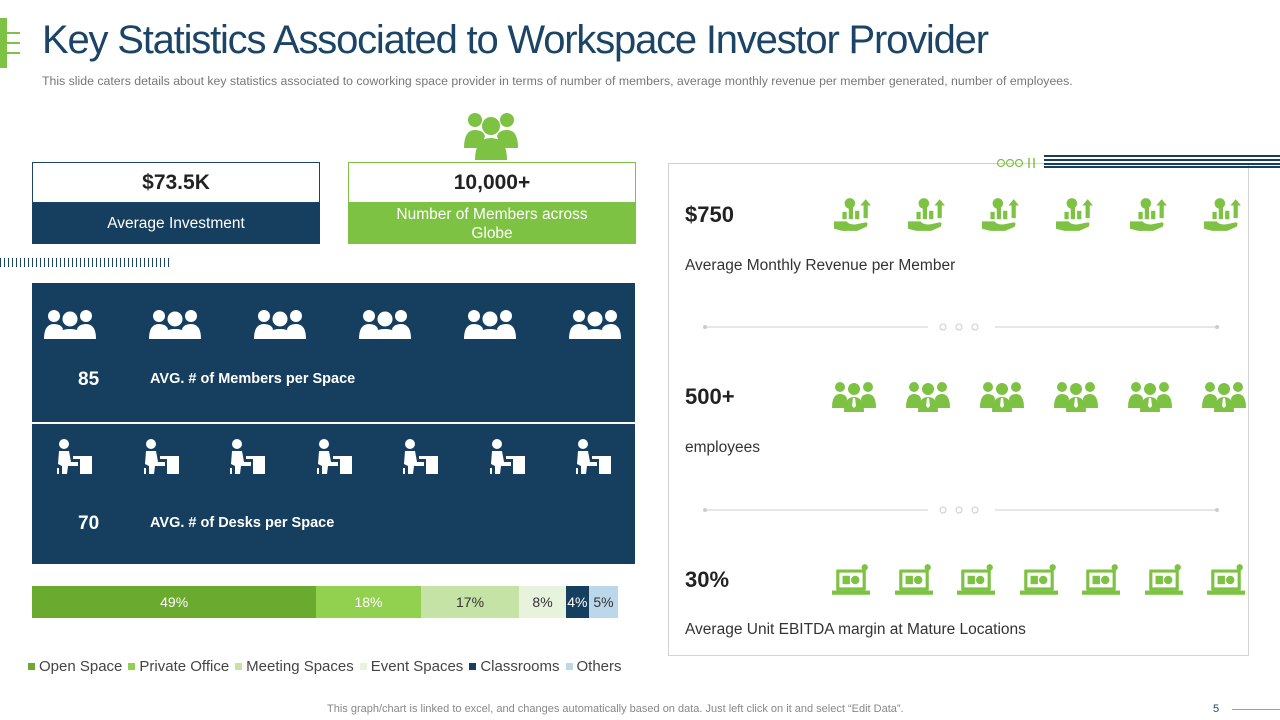 The width and height of the screenshot is (1280, 720). I want to click on bar-data-label: 5%, so click(603, 602).